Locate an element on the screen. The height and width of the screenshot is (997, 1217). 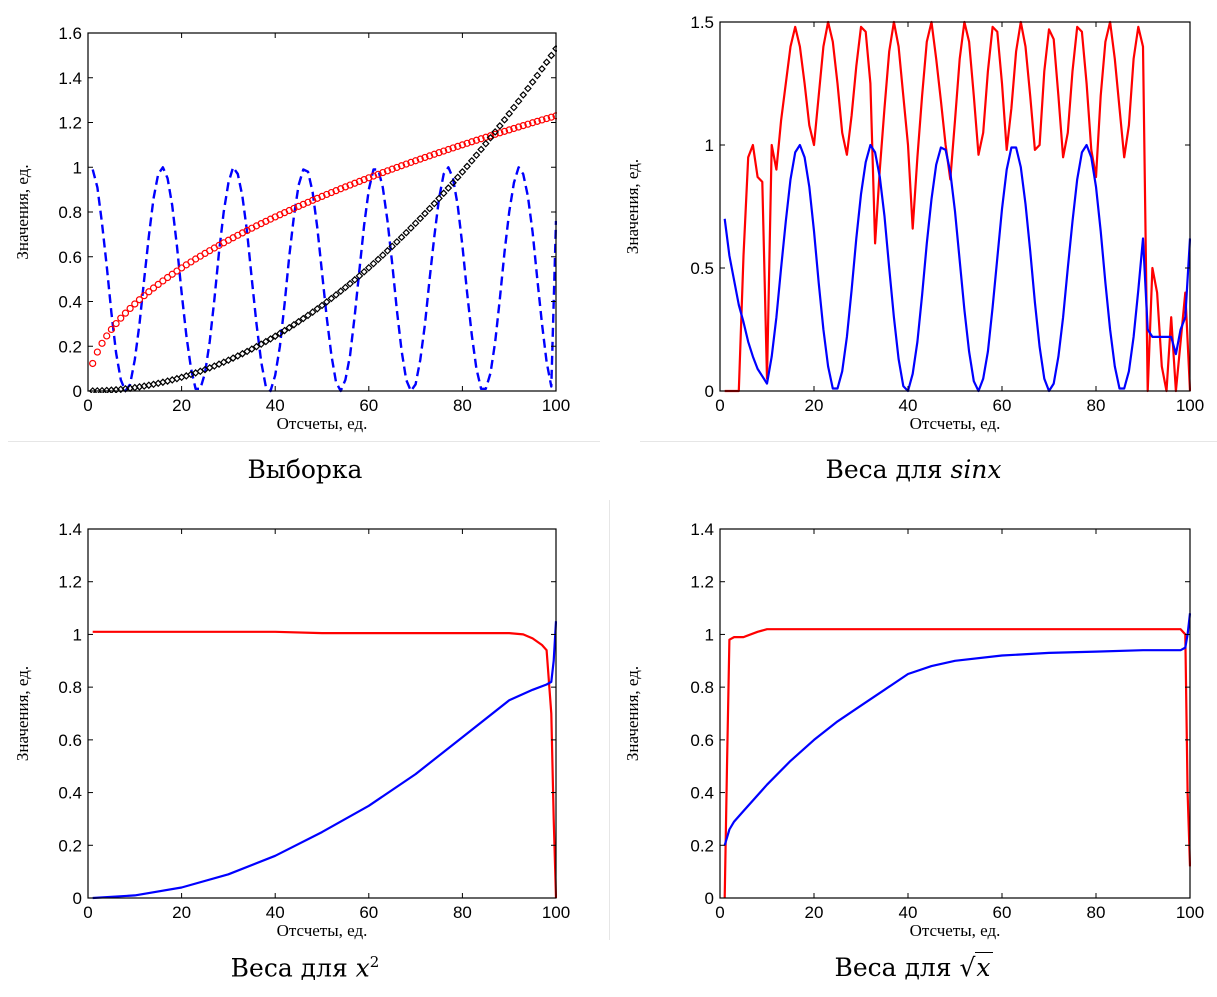
caption-sqrtx-sign: √ is located at coordinates (967, 967).